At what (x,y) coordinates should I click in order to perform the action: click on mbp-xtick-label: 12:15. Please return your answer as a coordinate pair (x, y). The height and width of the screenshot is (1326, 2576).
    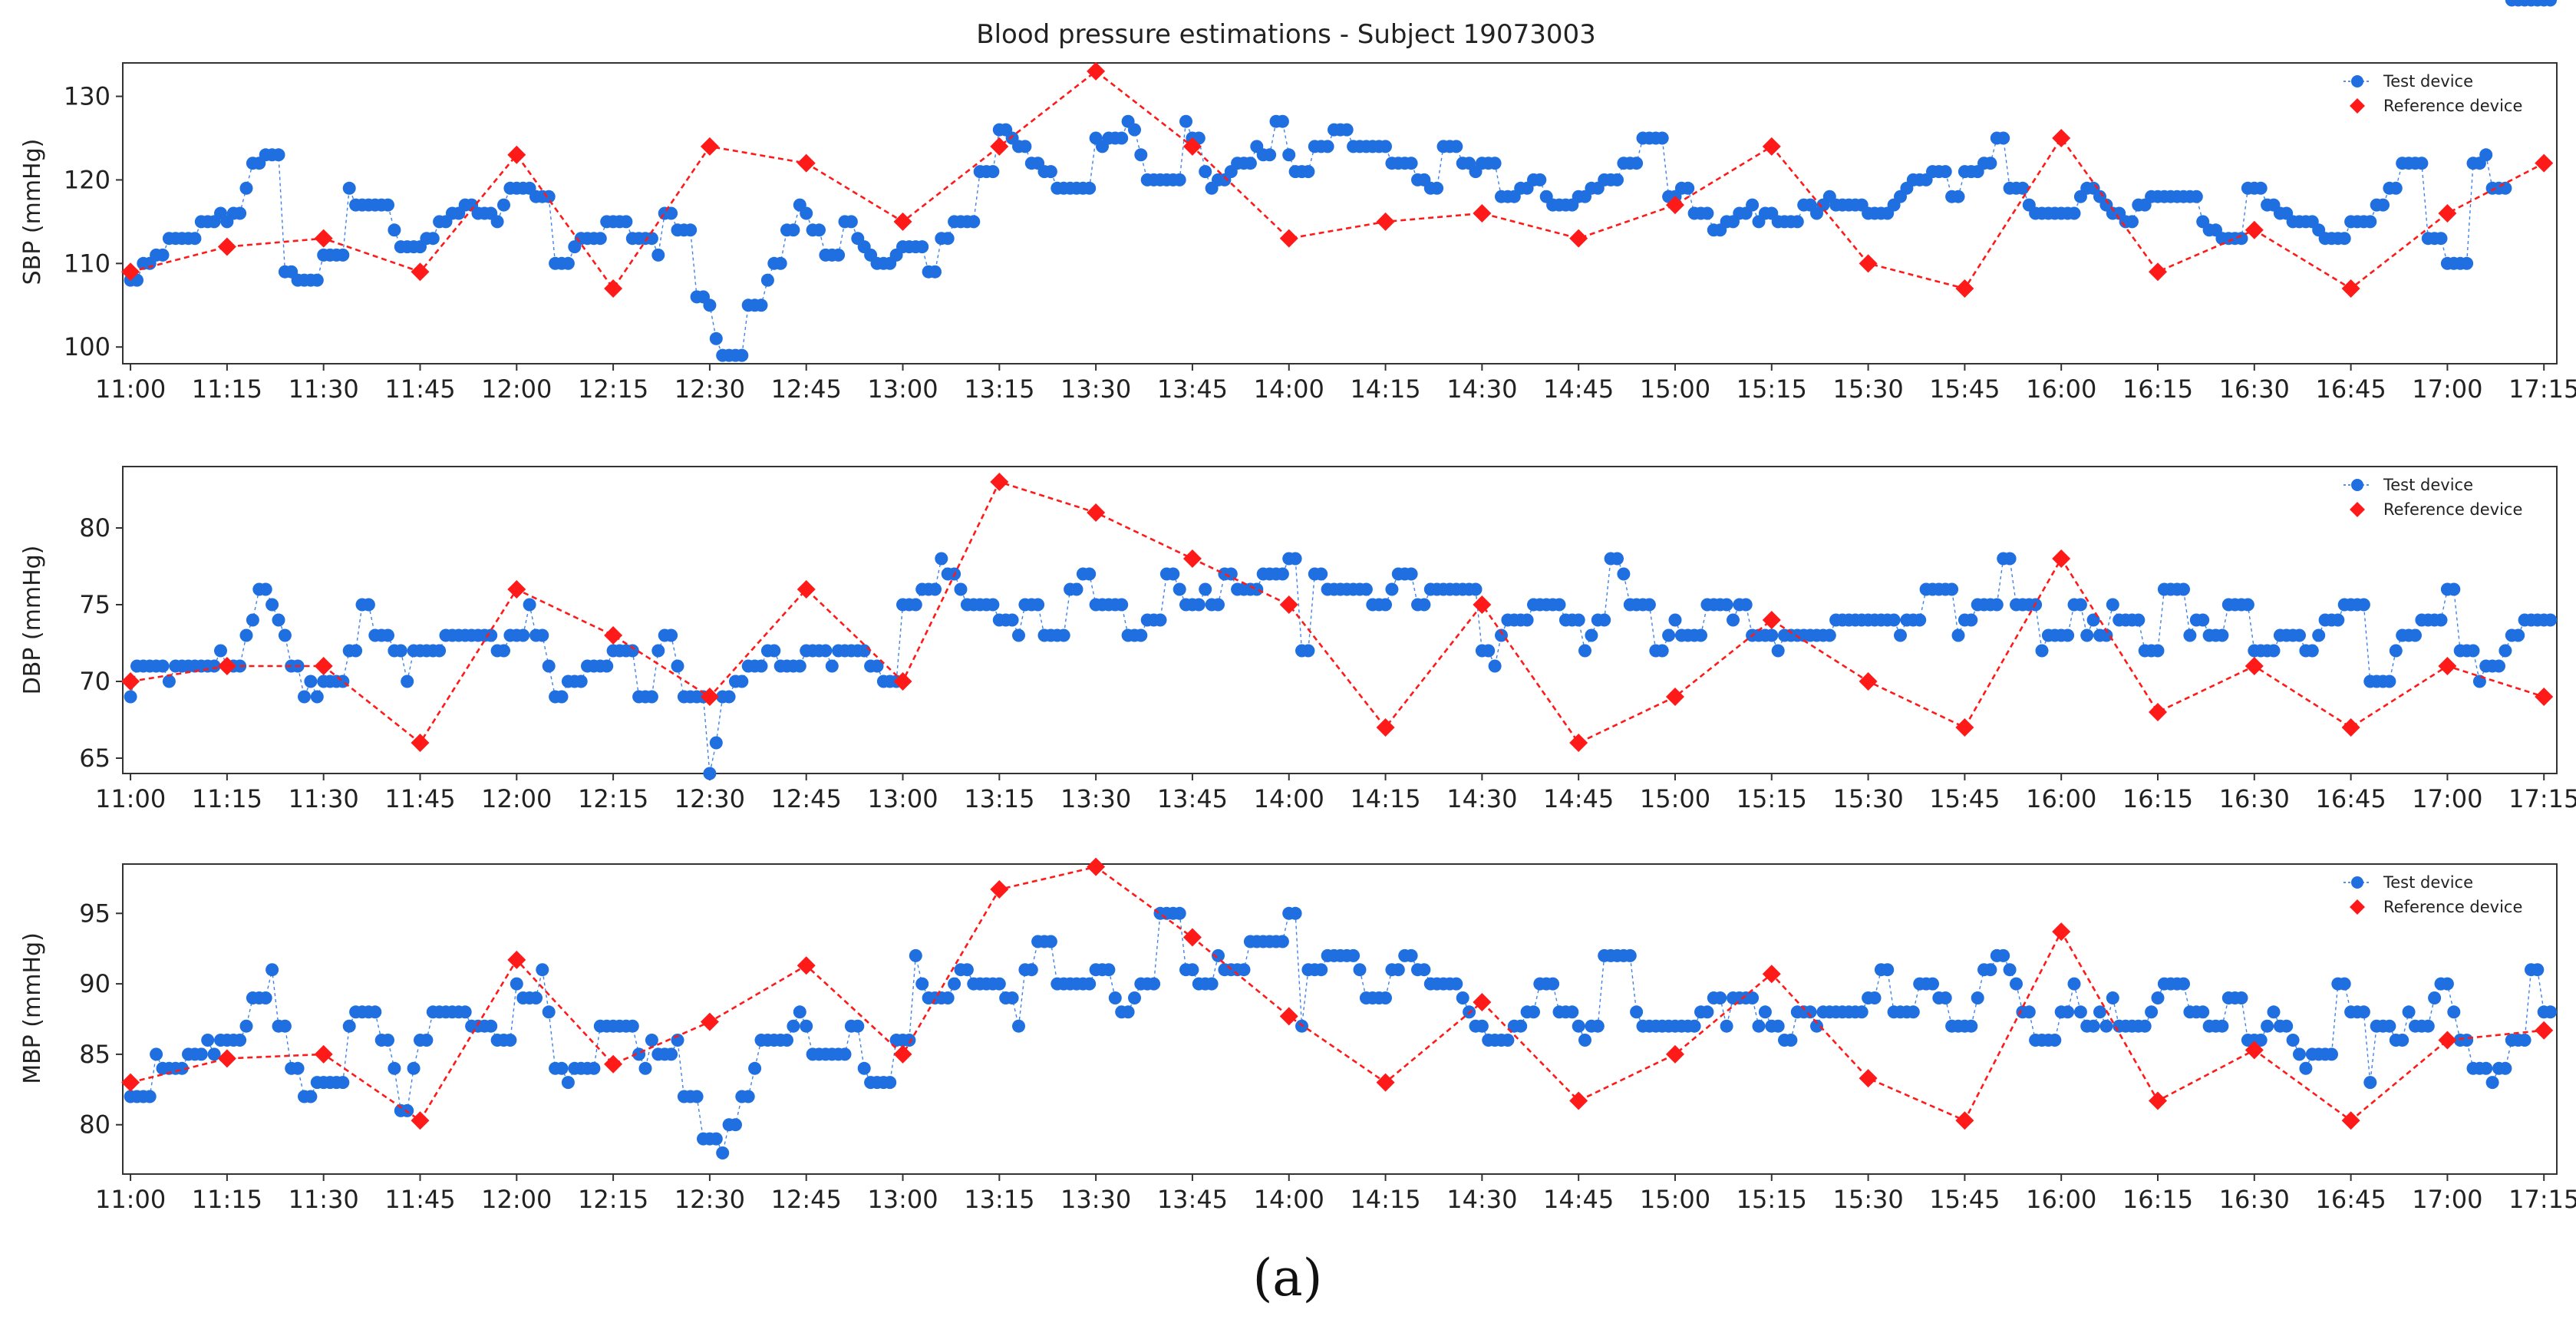
    Looking at the image, I should click on (613, 1200).